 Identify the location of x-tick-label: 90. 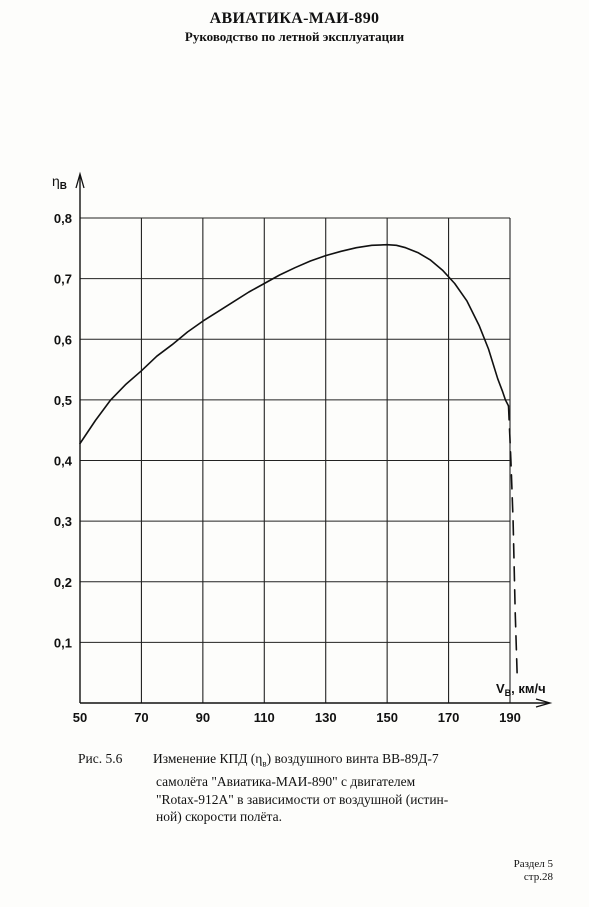
(203, 717).